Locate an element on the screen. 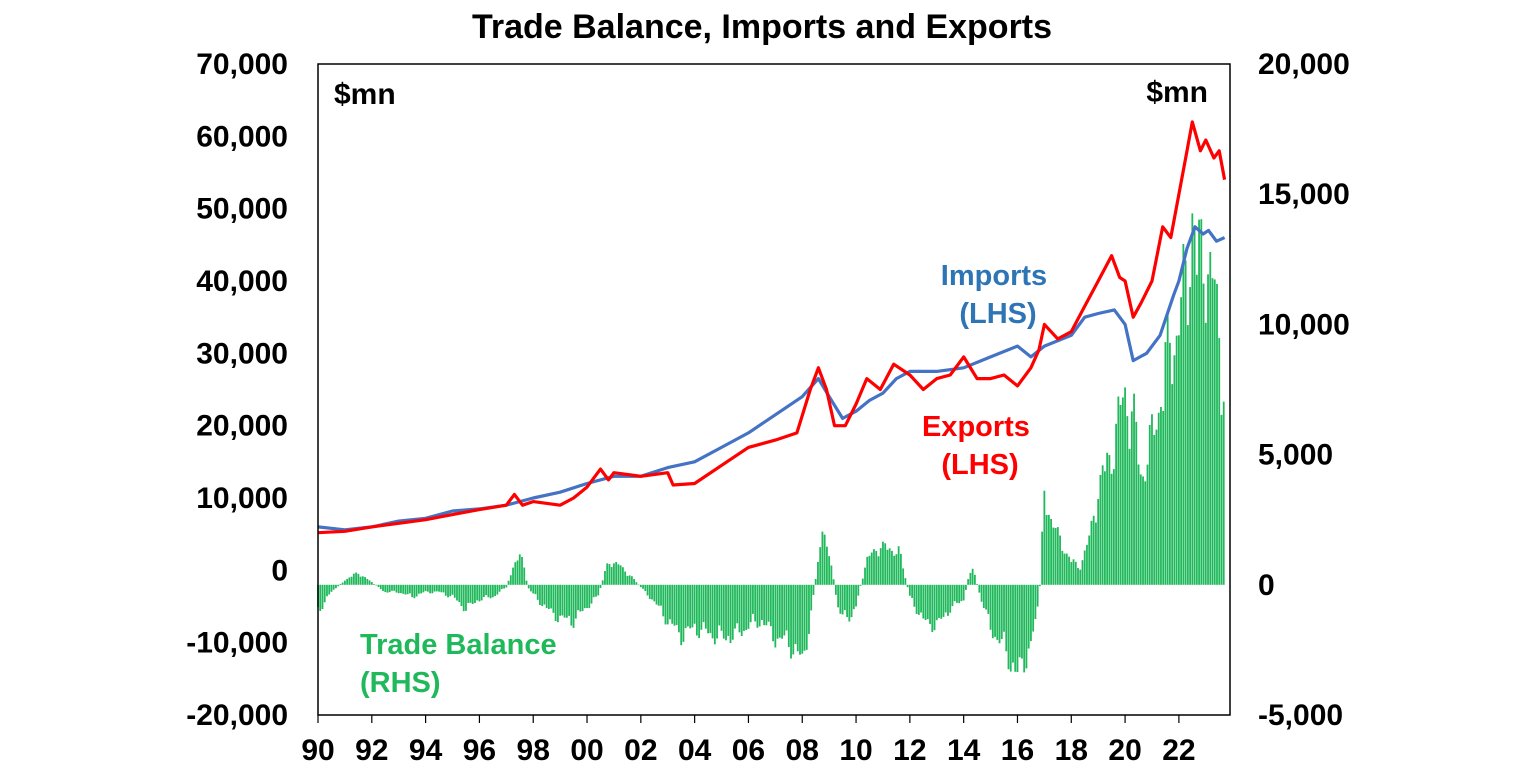 This screenshot has height=775, width=1536. right-tick-label: 15,000 is located at coordinates (1304, 194).